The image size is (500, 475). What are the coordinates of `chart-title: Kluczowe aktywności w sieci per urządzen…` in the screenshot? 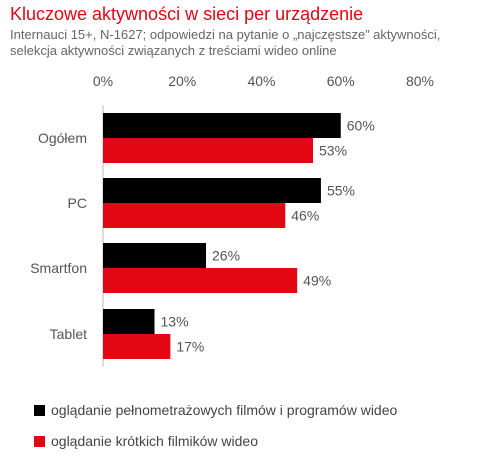 It's located at (187, 14).